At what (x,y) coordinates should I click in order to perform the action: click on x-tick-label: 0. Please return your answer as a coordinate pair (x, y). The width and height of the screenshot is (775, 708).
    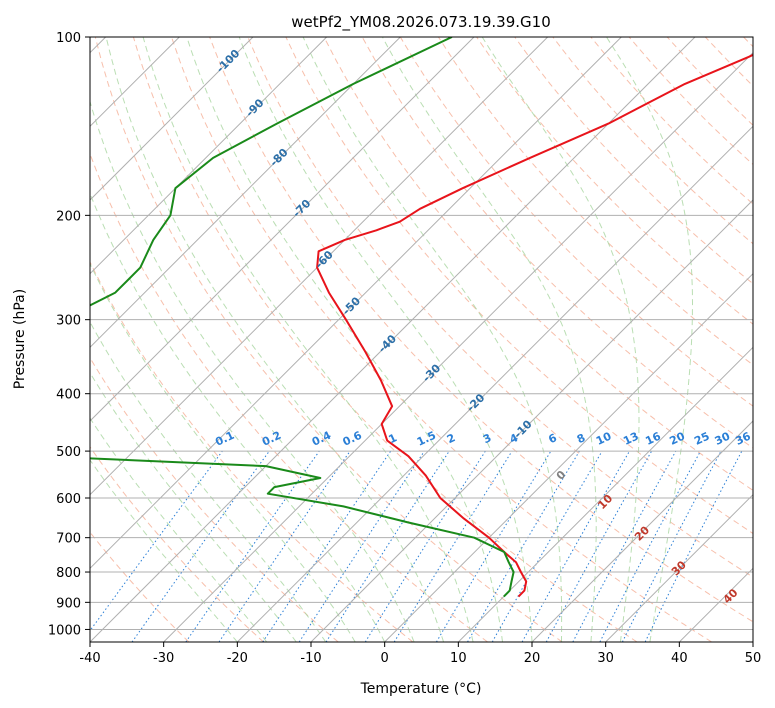
    Looking at the image, I should click on (385, 658).